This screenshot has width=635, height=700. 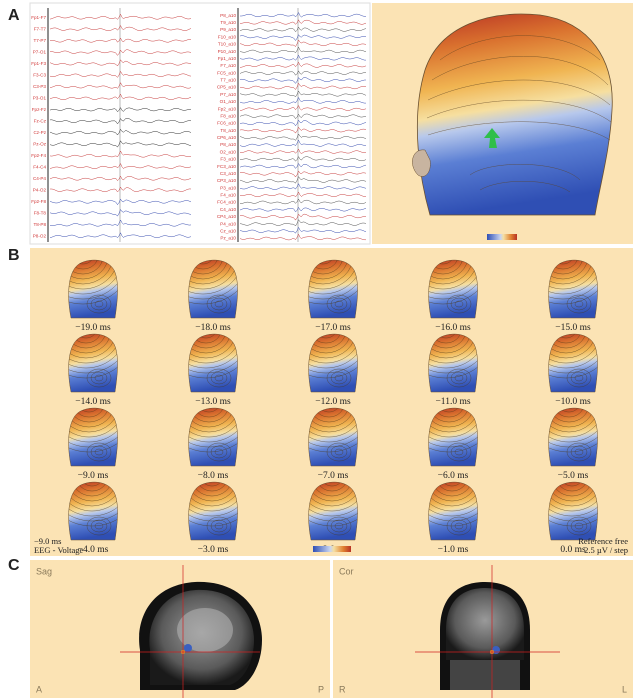 I want to click on time-label: −14.0 ms, so click(x=93, y=402).